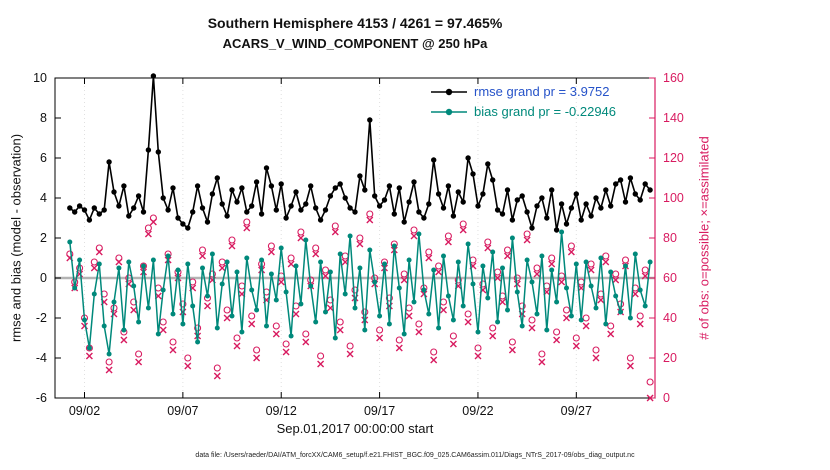  Describe the element at coordinates (576, 411) in the screenshot. I see `svg-text: 09/27` at that location.